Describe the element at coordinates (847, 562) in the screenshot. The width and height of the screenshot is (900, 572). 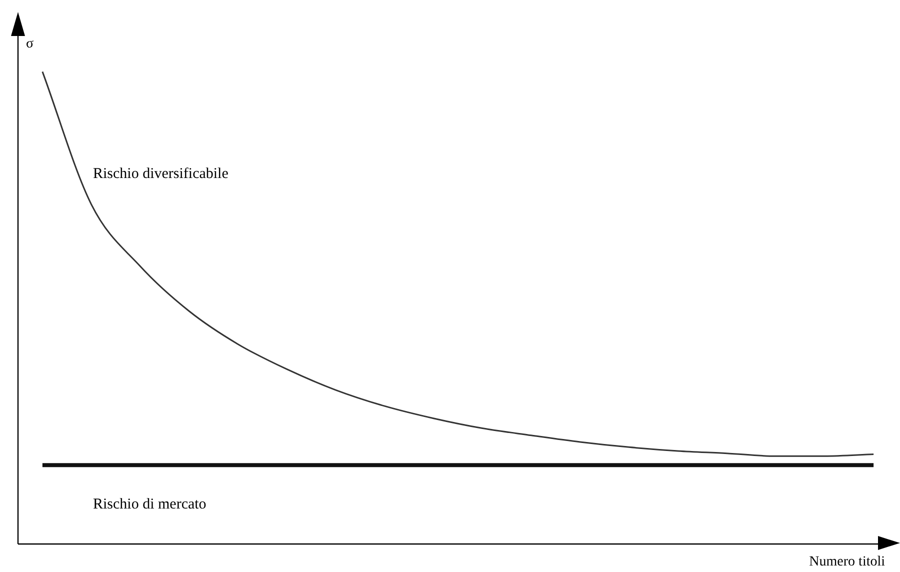
I see `x-axis-title: Numero titoli` at that location.